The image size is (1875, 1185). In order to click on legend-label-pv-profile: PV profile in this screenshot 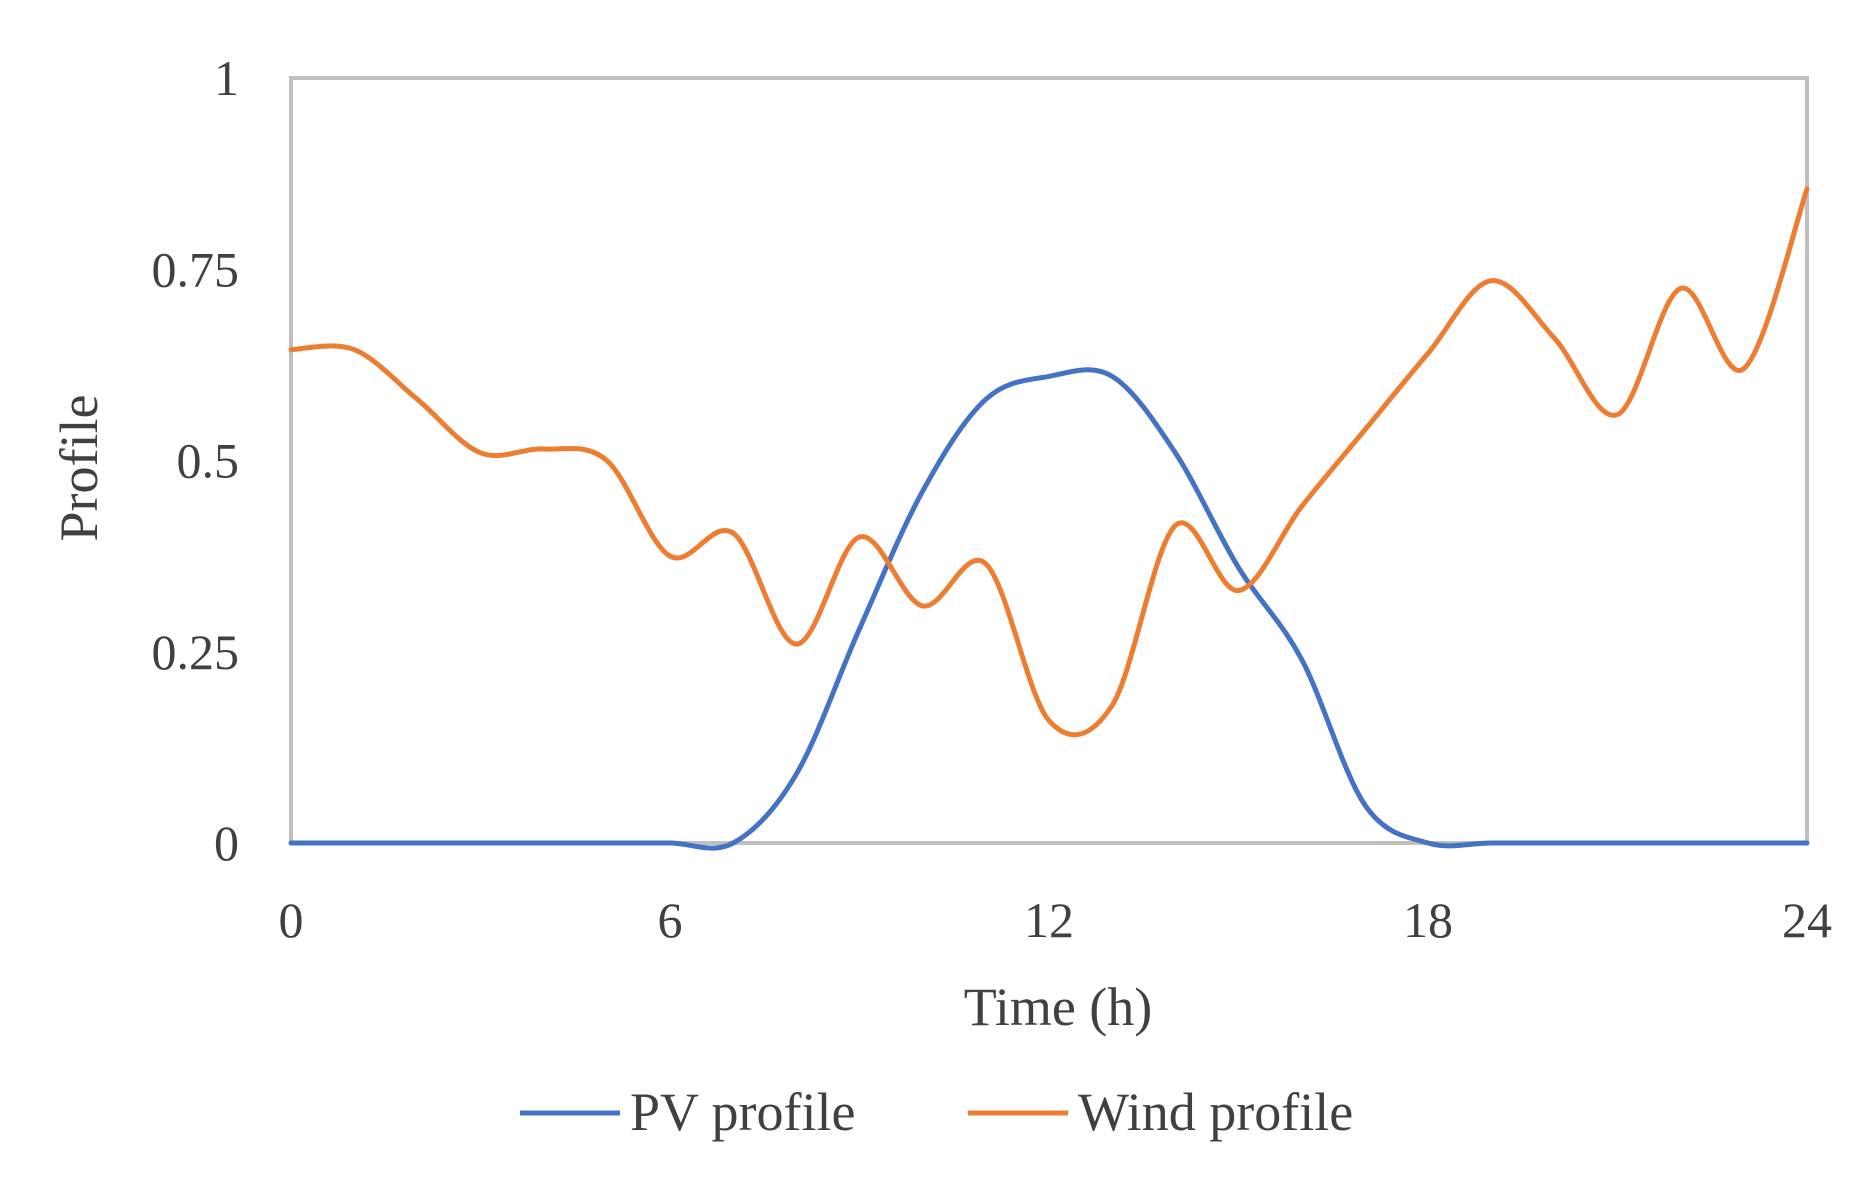, I will do `click(743, 1112)`.